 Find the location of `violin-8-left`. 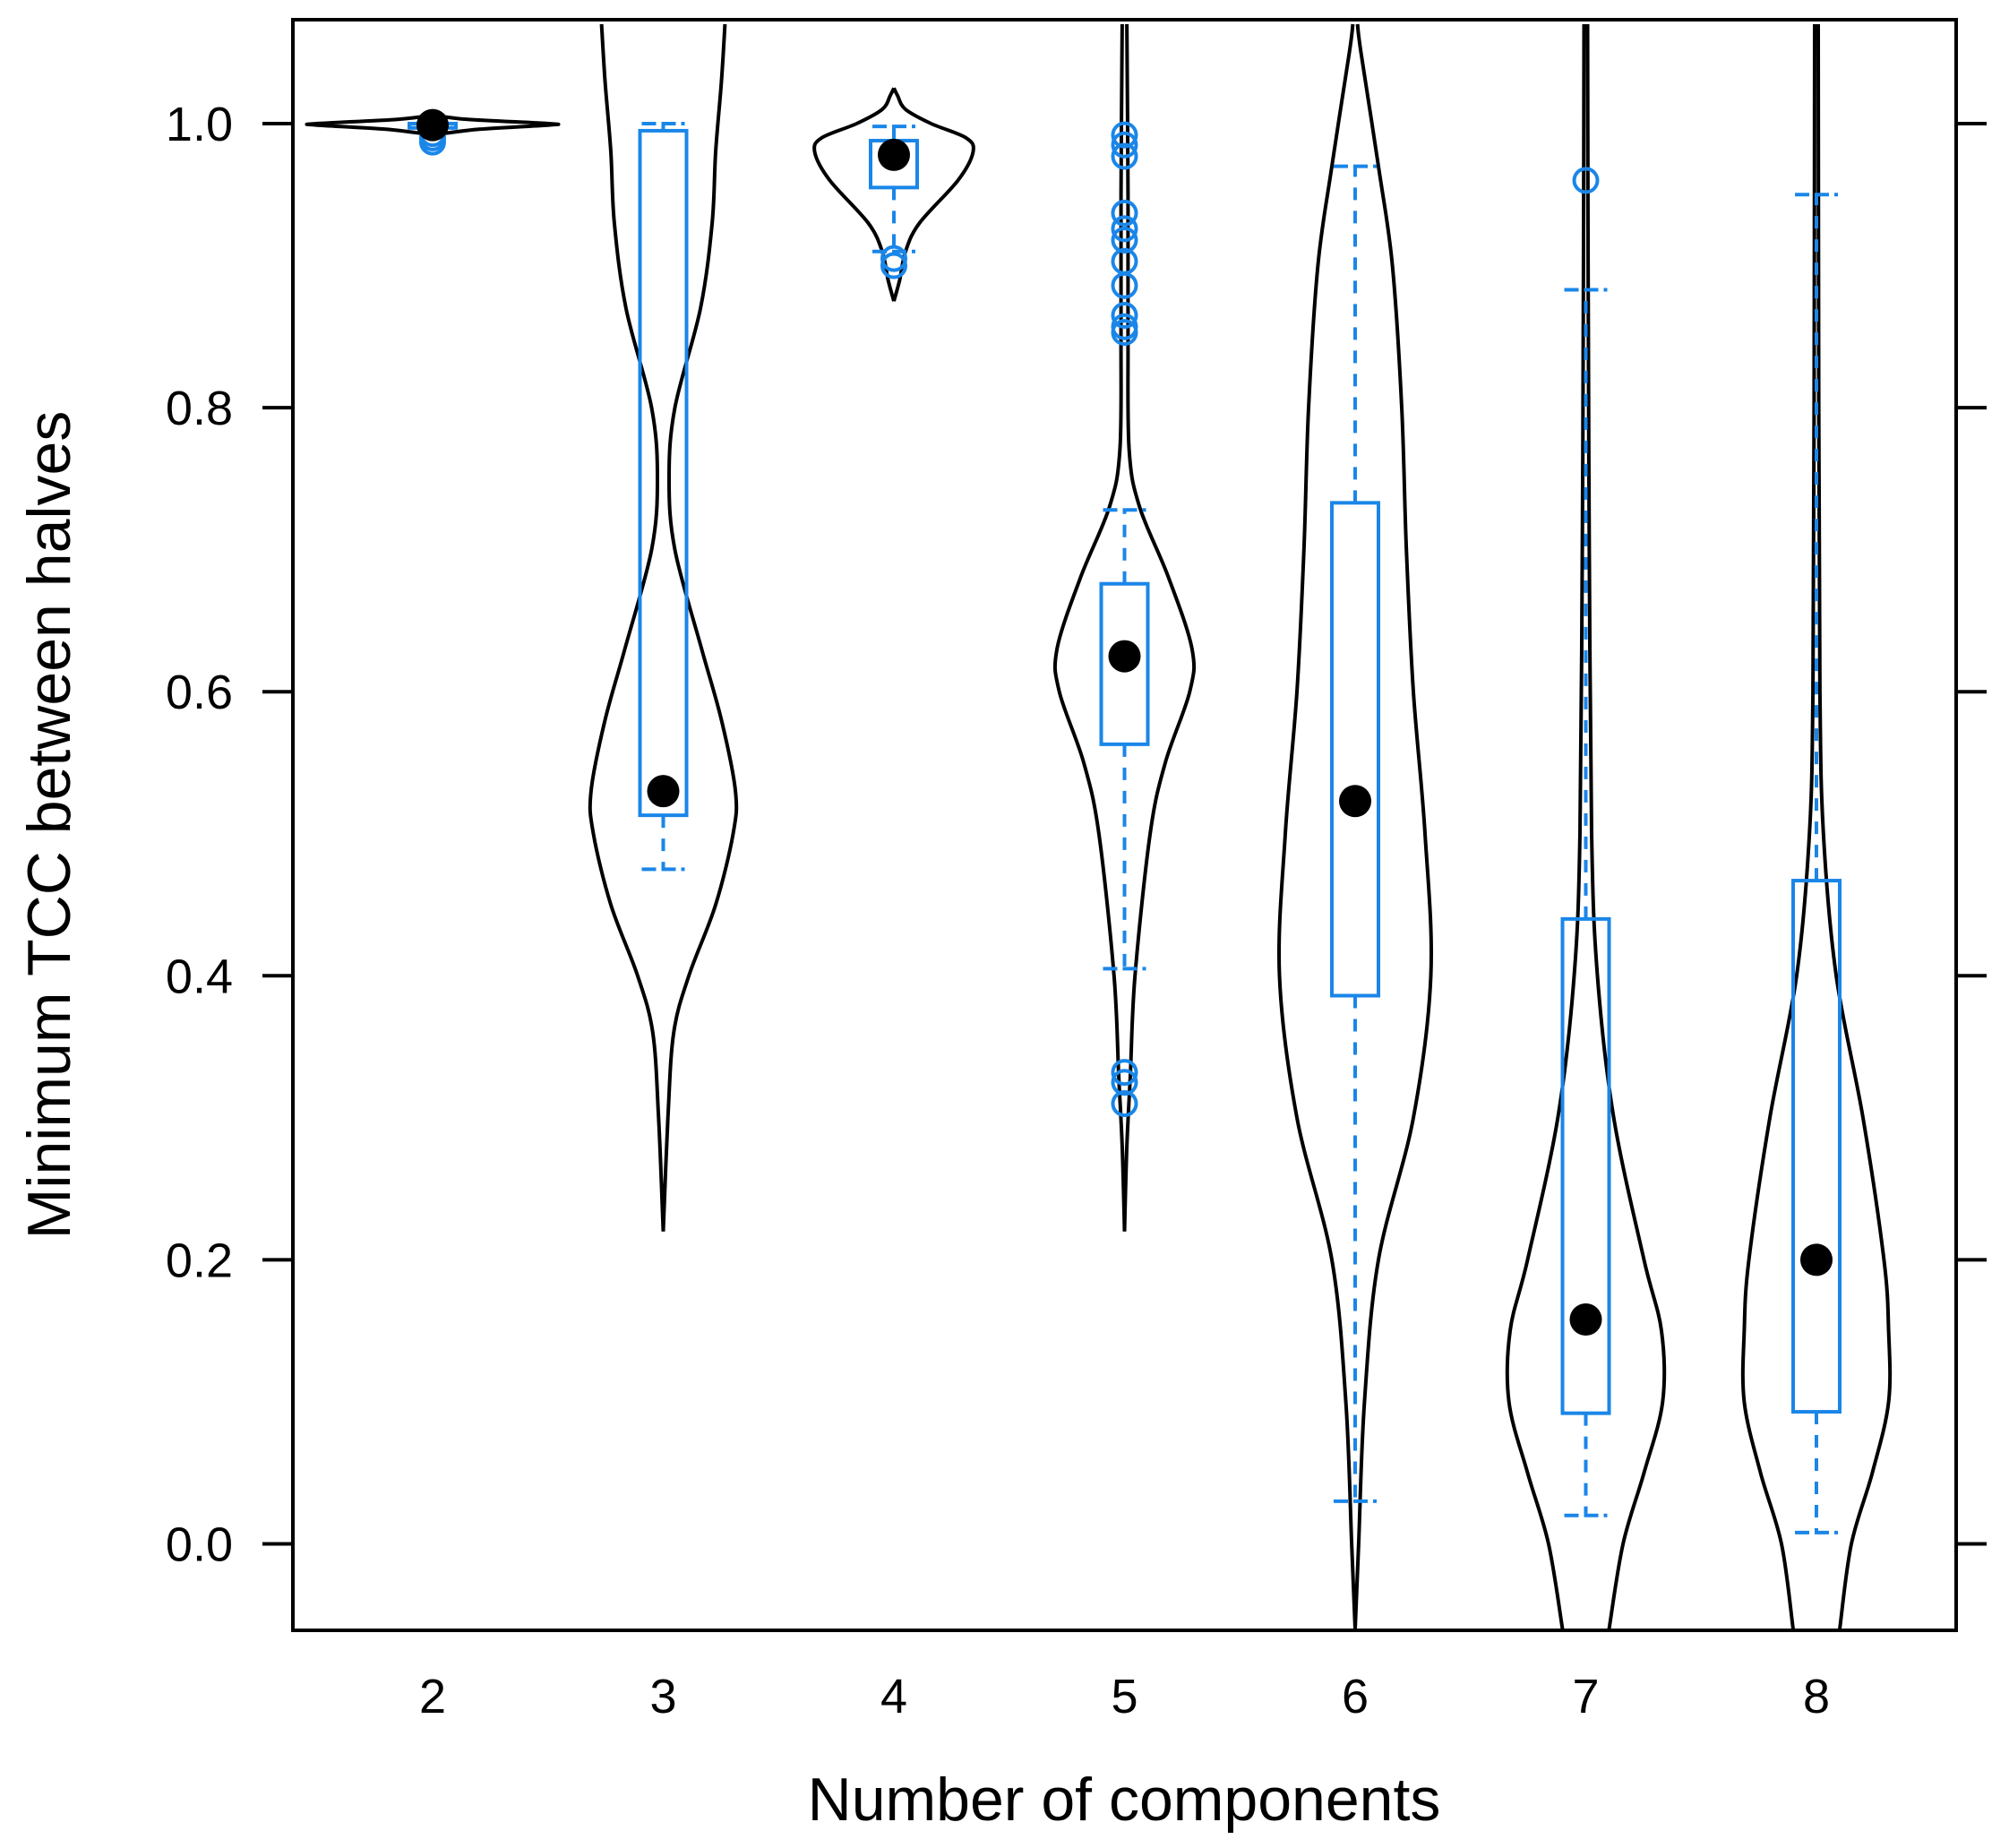

violin-8-left is located at coordinates (1778, 826).